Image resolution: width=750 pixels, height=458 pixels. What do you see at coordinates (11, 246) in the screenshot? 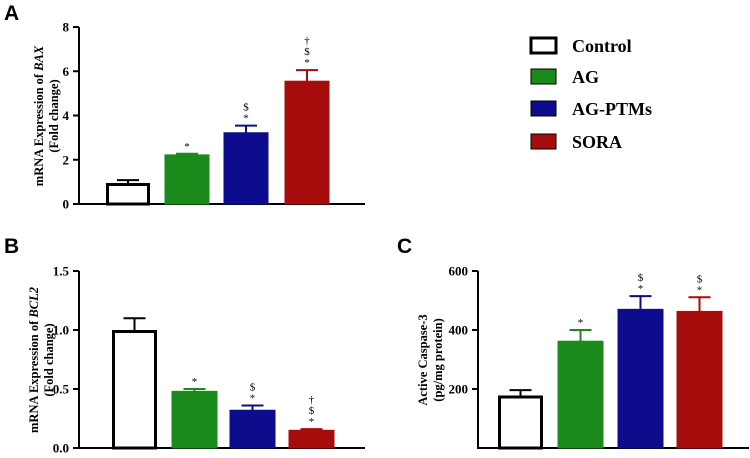
I see `panel-b-label: B` at bounding box center [11, 246].